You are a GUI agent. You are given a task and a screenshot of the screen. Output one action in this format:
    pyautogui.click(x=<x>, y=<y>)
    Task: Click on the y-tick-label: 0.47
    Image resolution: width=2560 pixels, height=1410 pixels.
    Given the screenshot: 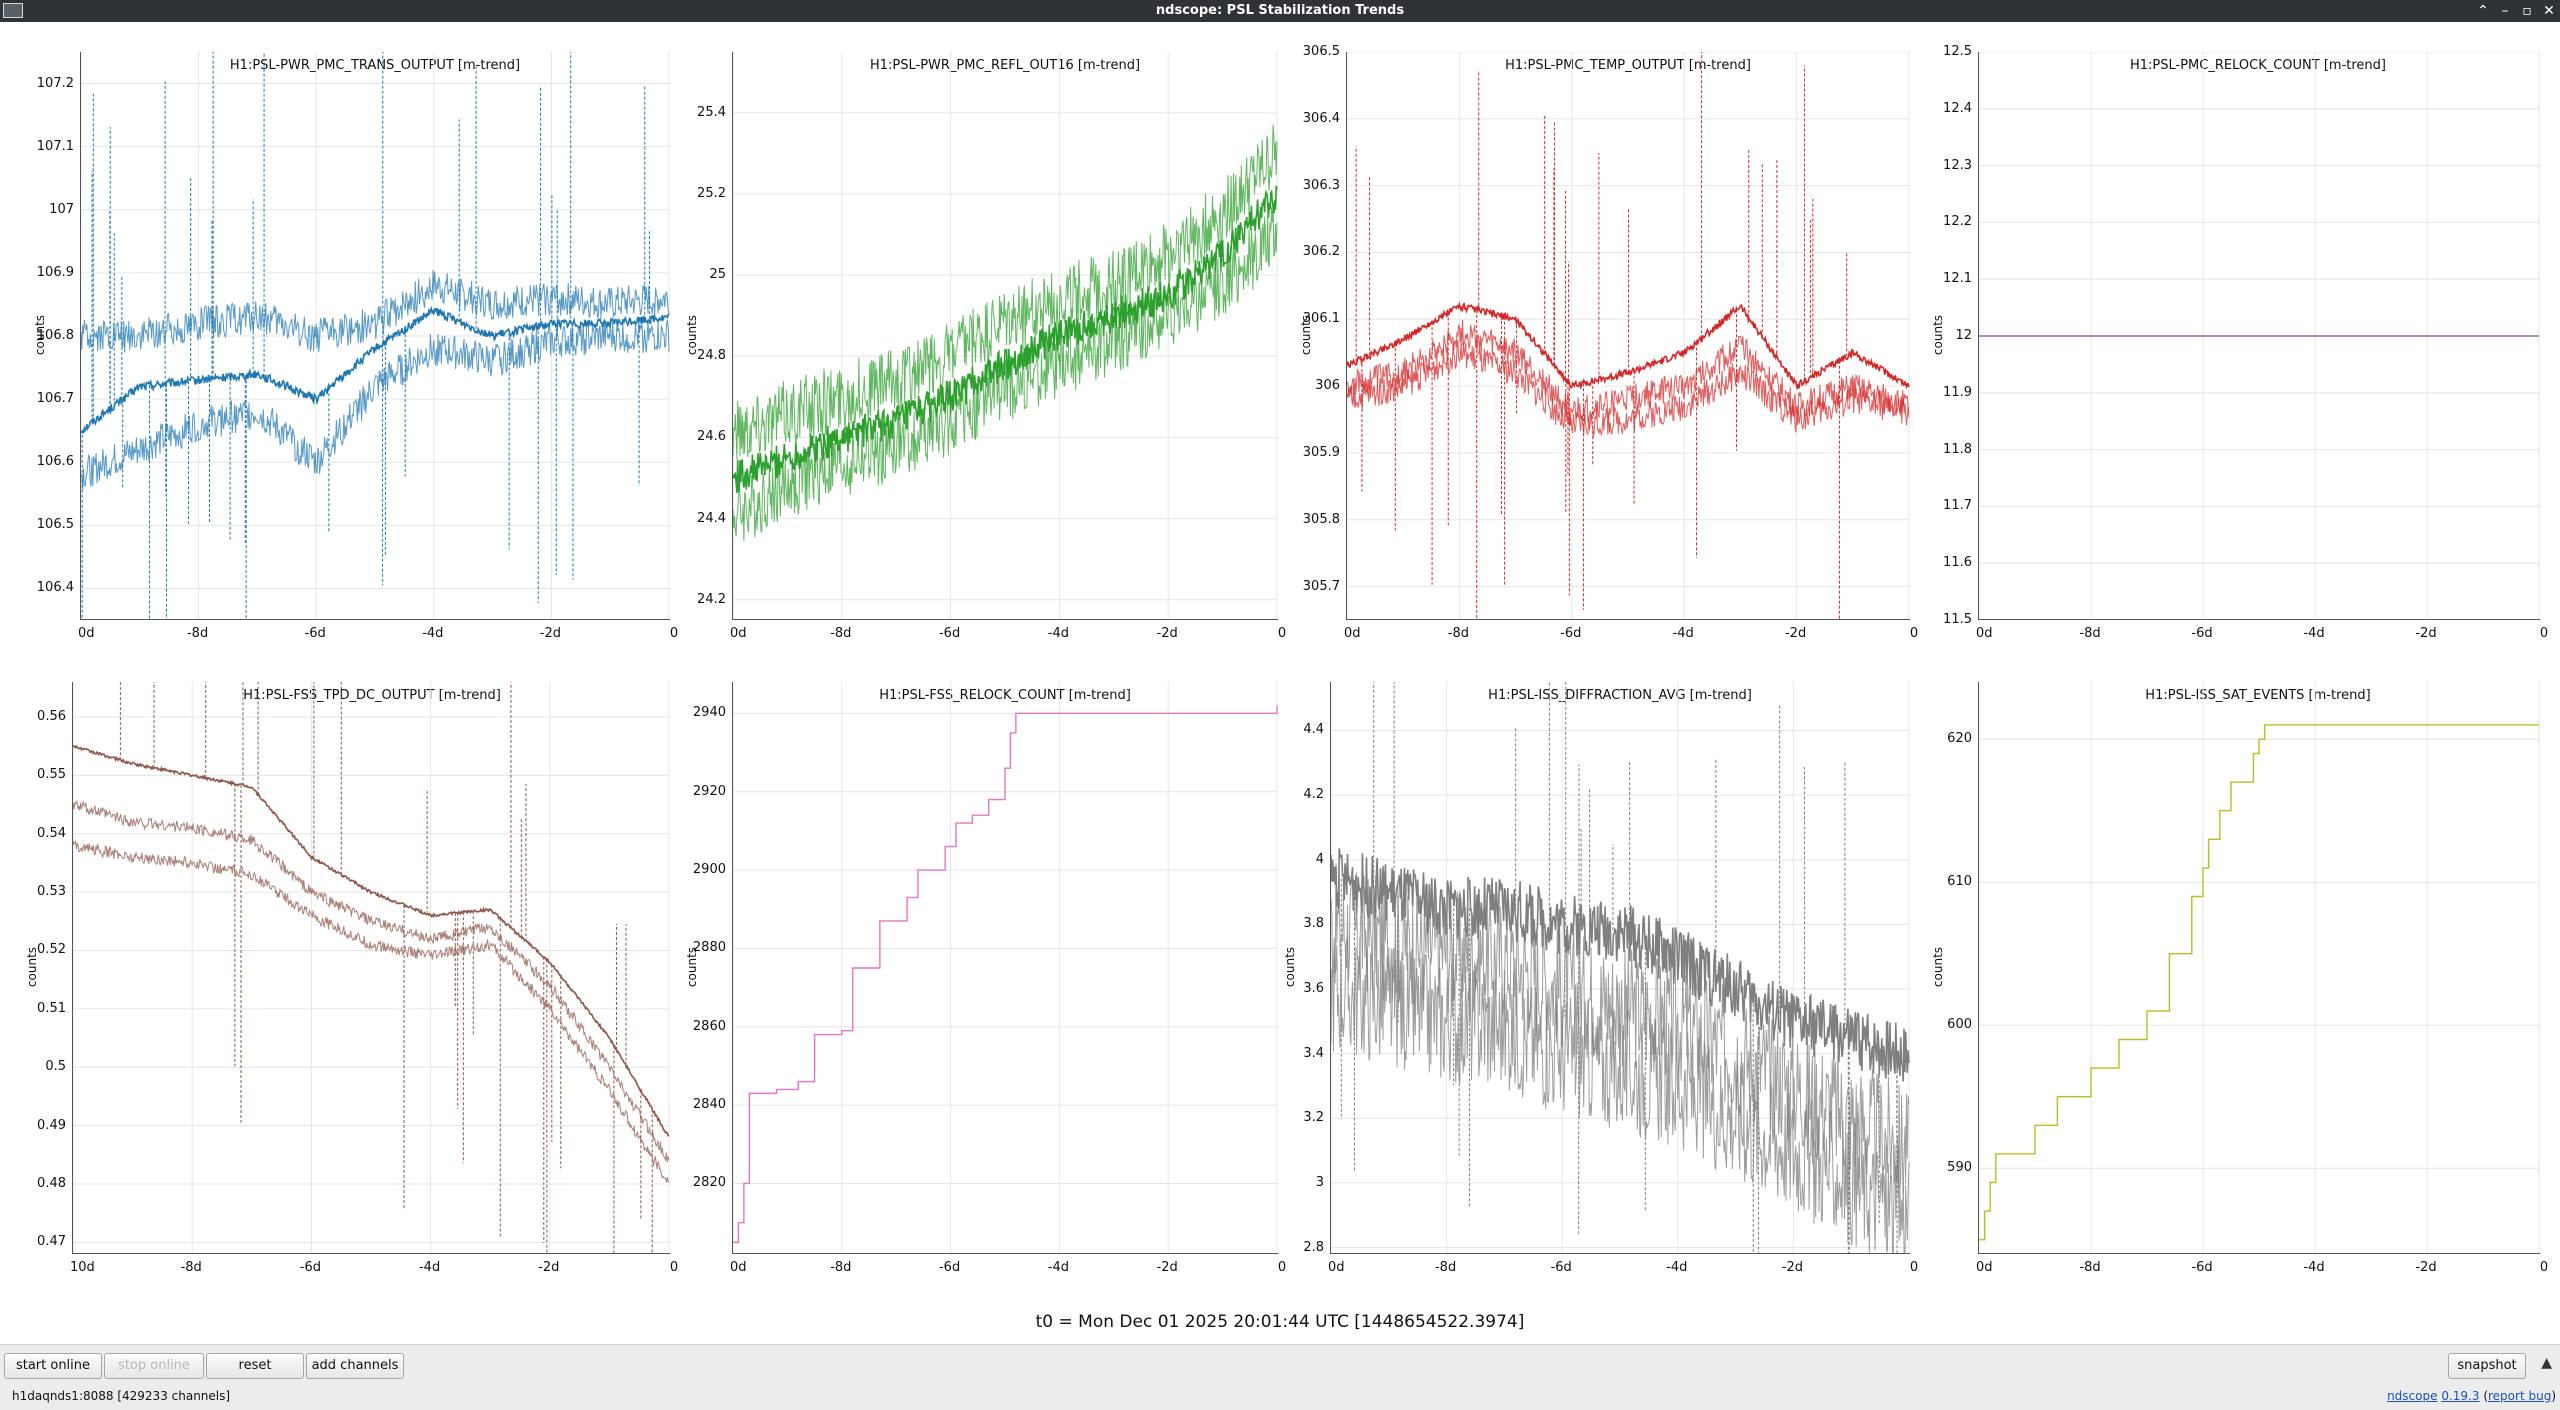 What is the action you would take?
    pyautogui.click(x=51, y=1242)
    